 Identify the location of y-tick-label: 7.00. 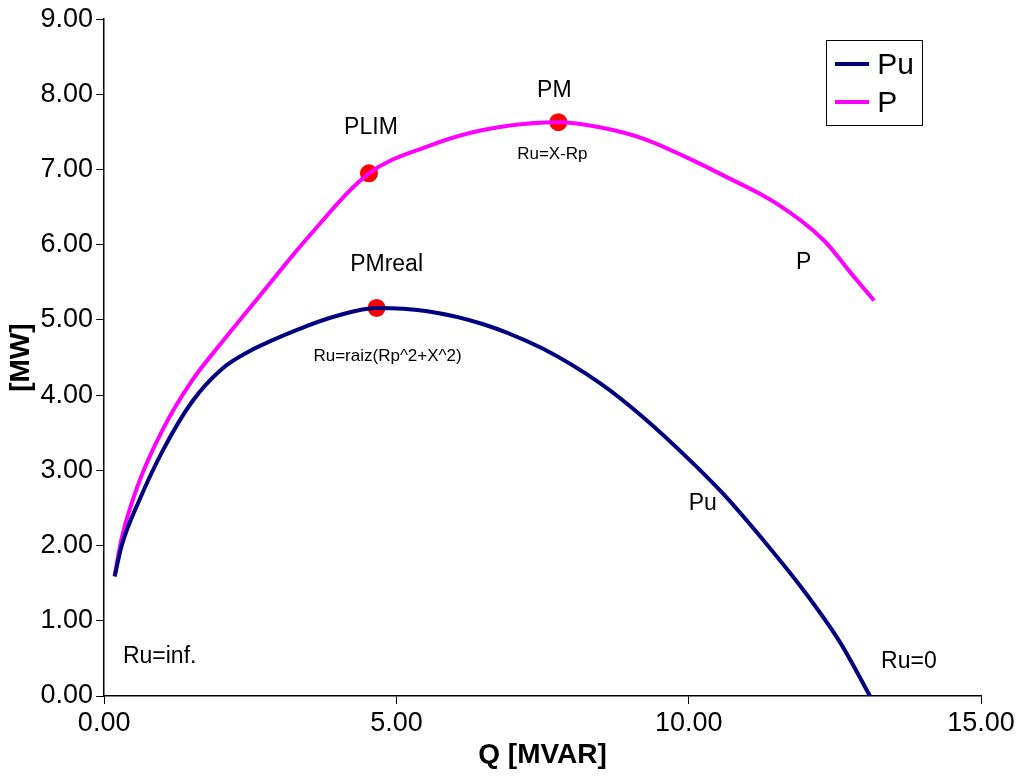
(67, 168).